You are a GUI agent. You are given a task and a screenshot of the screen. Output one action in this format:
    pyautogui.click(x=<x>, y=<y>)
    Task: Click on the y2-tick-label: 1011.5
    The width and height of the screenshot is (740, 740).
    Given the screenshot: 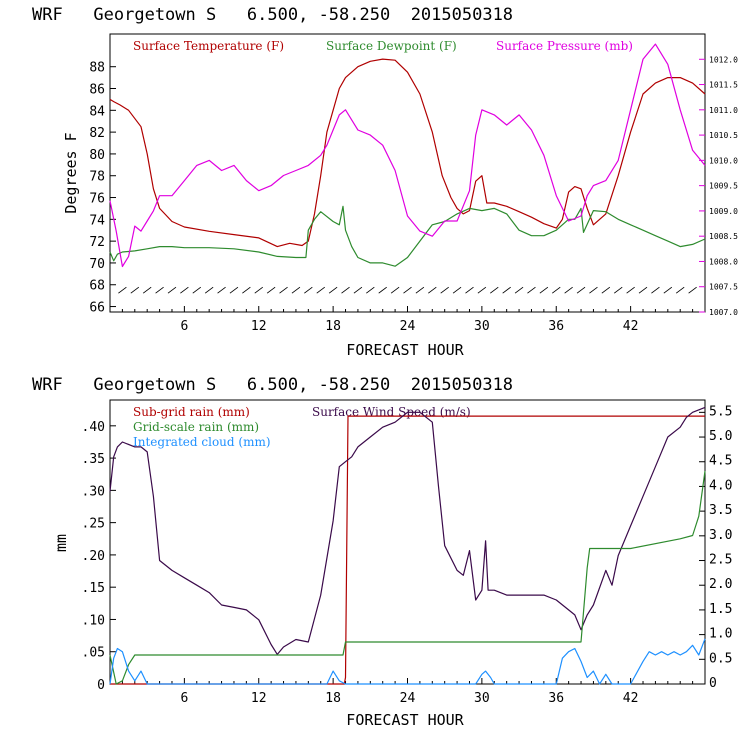 What is the action you would take?
    pyautogui.click(x=723, y=85)
    